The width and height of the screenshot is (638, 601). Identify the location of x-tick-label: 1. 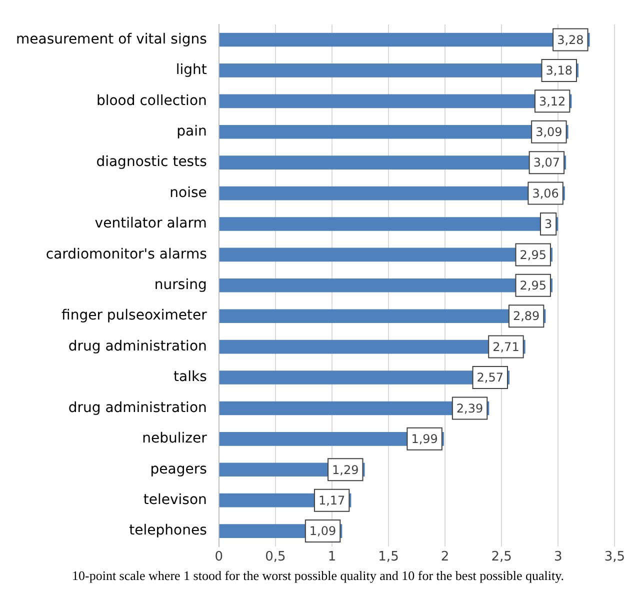
(332, 557).